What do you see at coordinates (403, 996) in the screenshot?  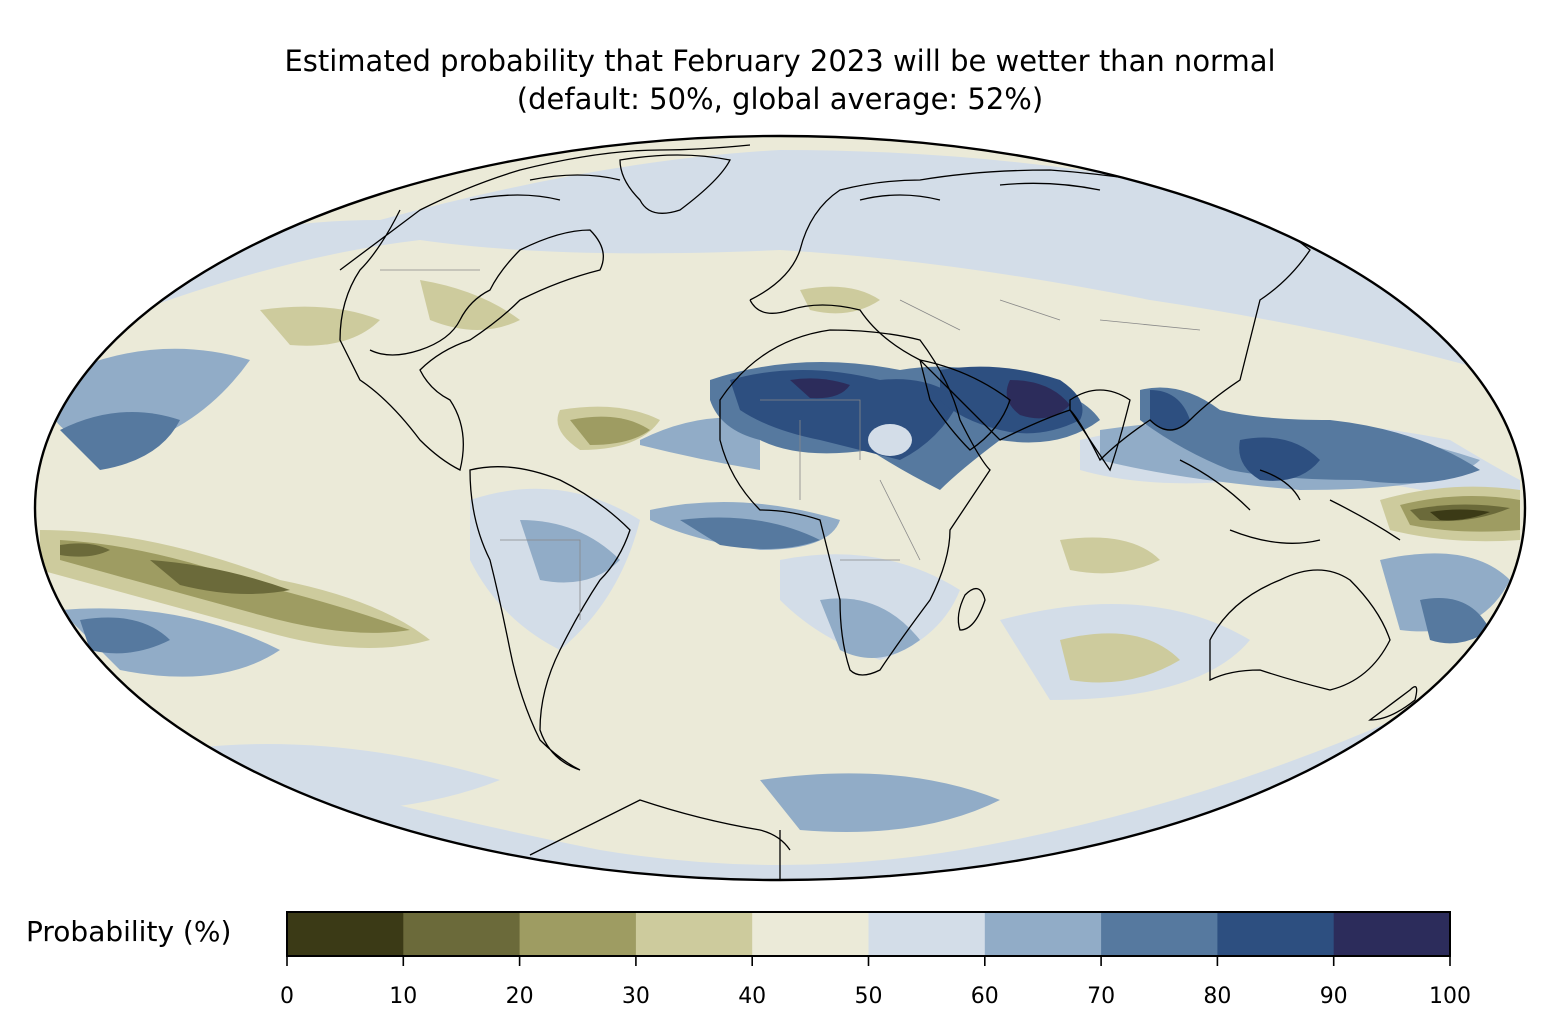 I see `colorbar-tick-label: 10` at bounding box center [403, 996].